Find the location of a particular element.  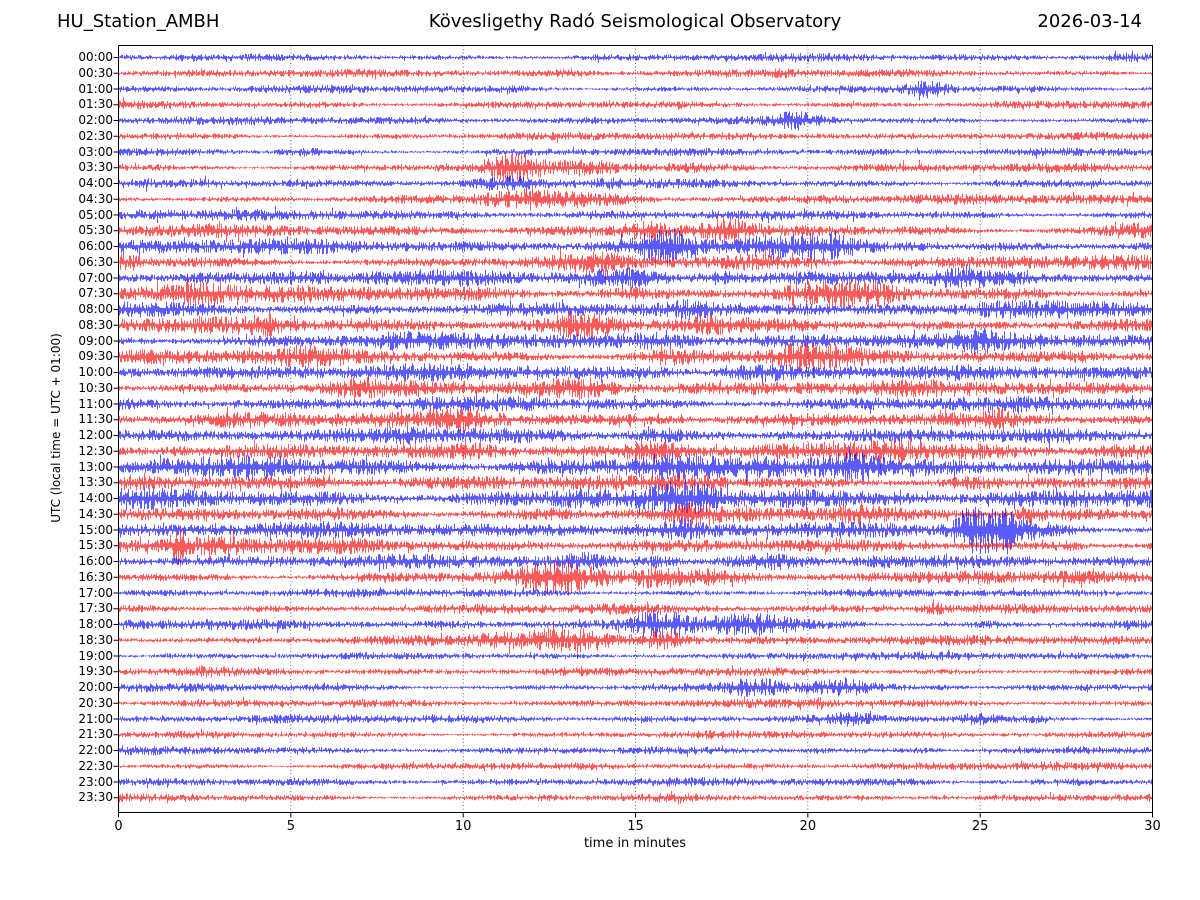

y-tick-label: 00:30 is located at coordinates (95, 72).